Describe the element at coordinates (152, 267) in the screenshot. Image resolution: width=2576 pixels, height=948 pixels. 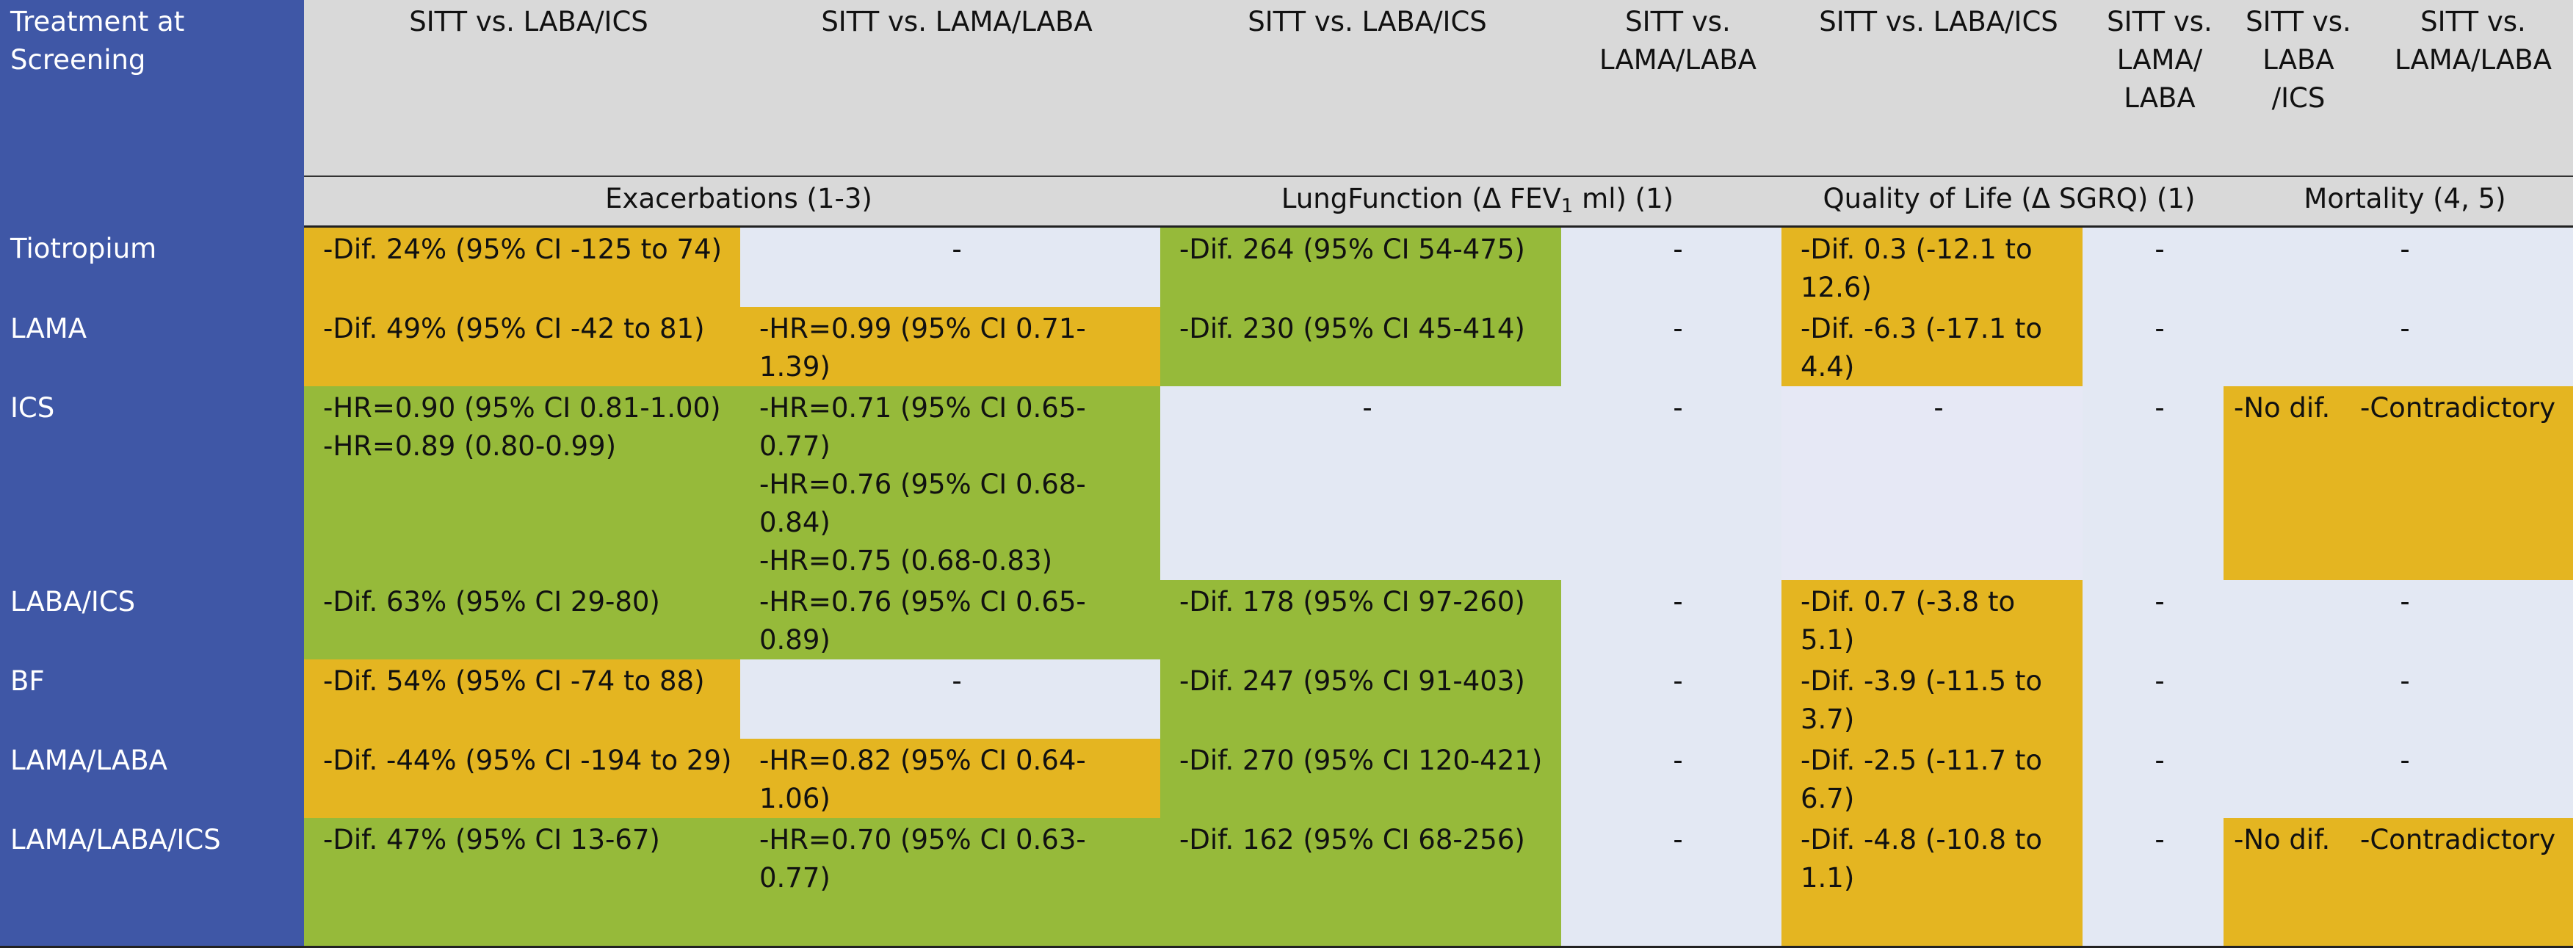
I see `row-label: Tiotropium` at that location.